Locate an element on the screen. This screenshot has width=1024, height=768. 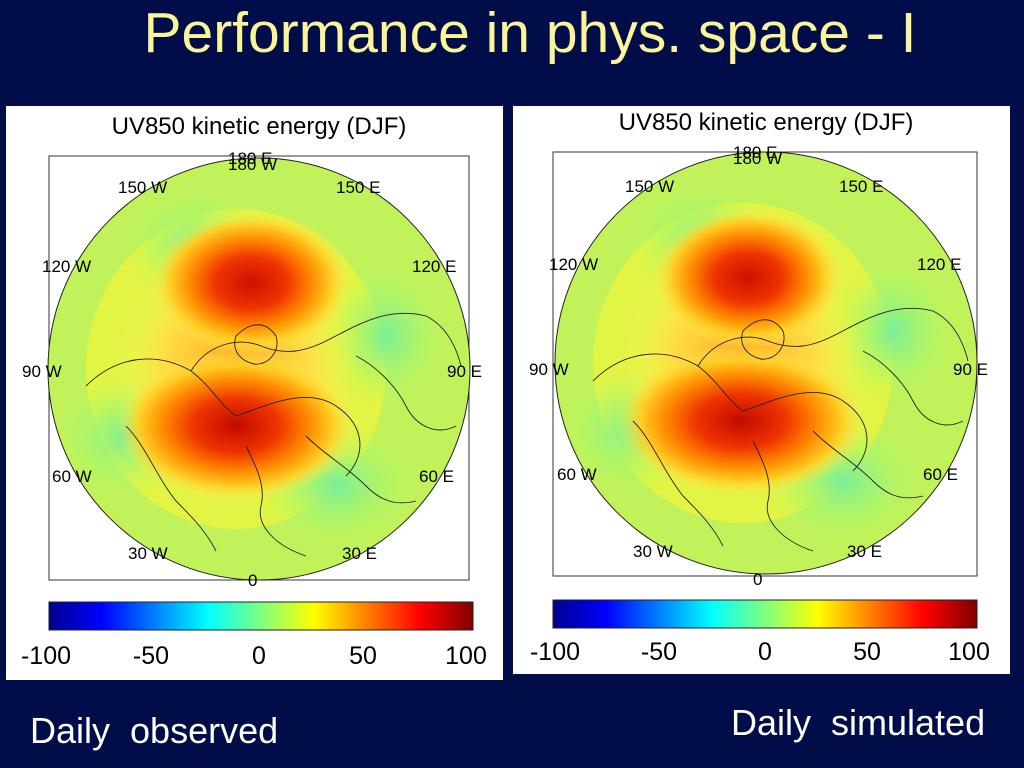
simulated-caption: Daily simulated is located at coordinates (858, 722).